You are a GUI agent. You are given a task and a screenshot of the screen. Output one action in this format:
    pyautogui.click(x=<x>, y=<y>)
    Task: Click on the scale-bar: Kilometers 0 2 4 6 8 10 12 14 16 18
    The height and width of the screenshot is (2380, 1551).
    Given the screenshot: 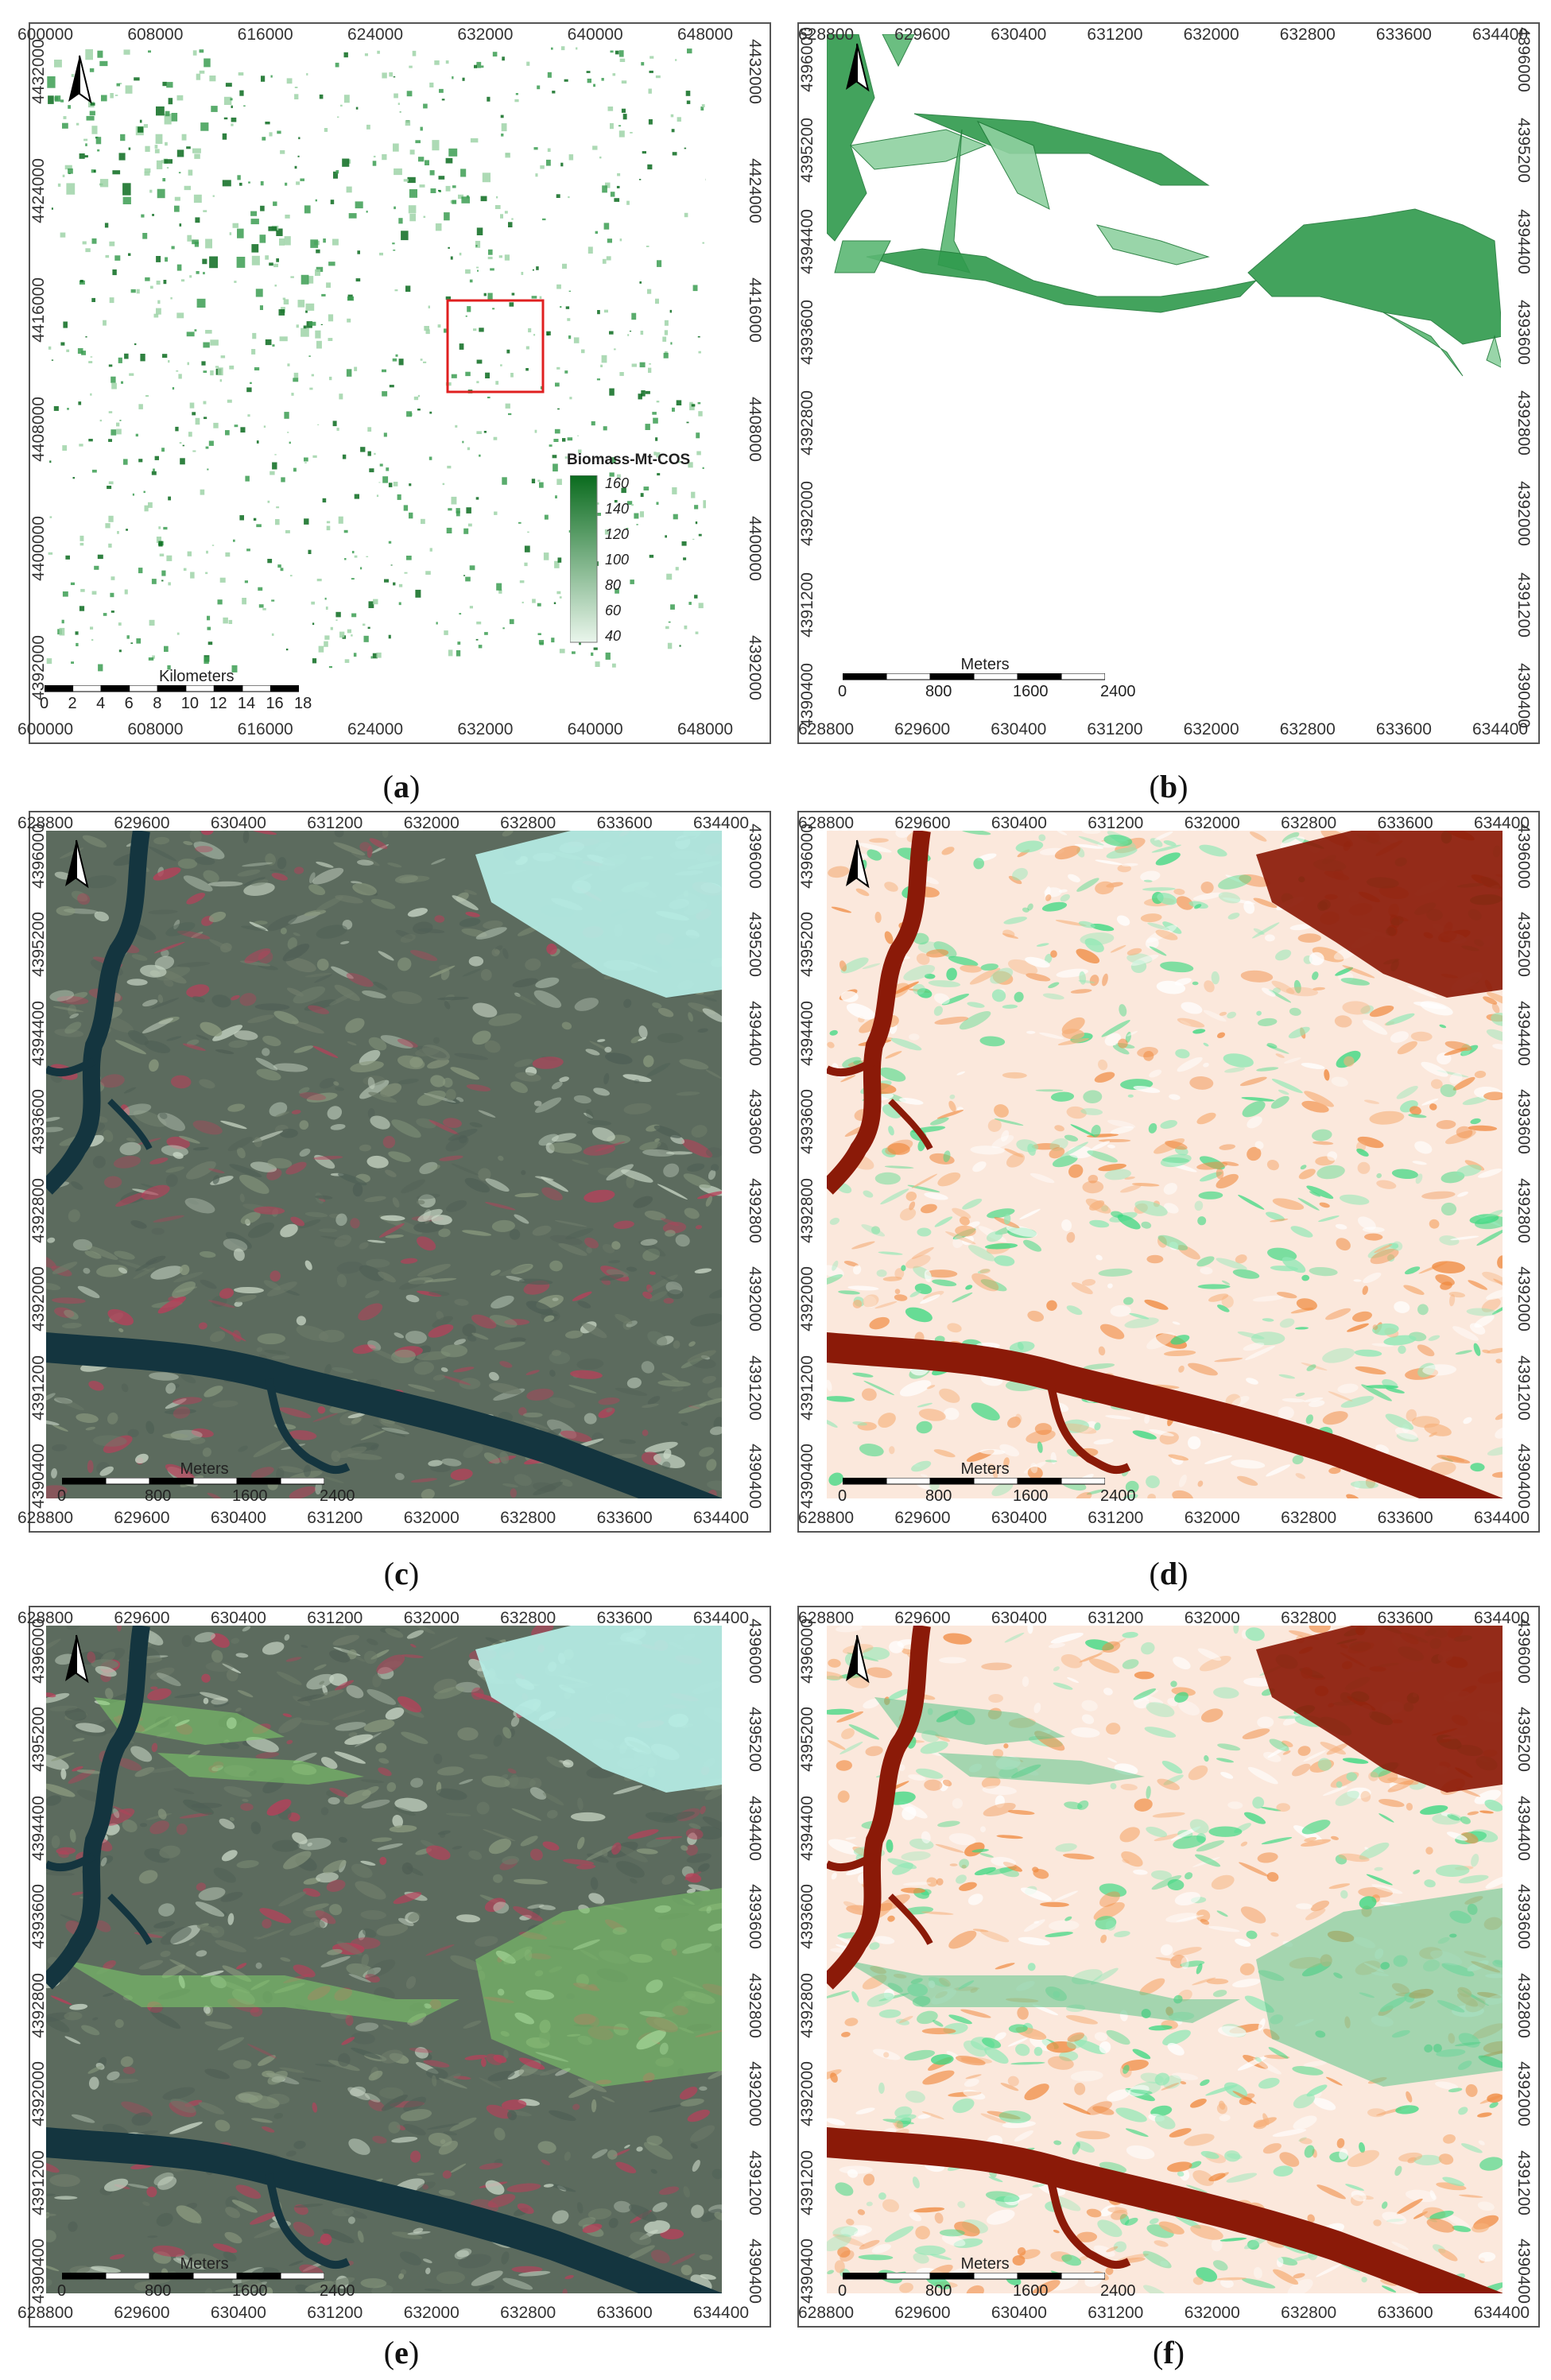 What is the action you would take?
    pyautogui.click(x=176, y=691)
    